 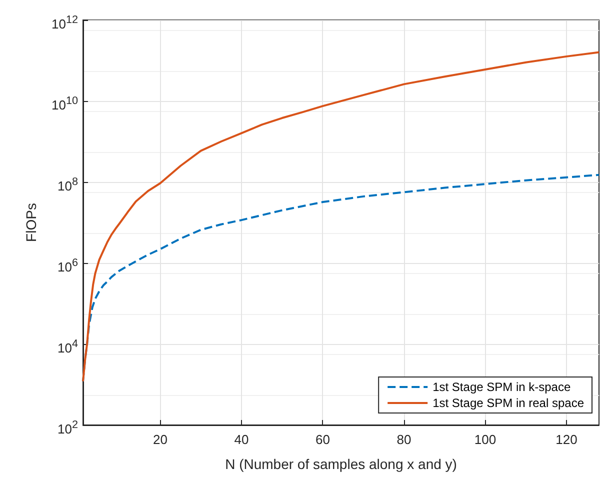 What do you see at coordinates (501, 387) in the screenshot?
I see `legend-label: 1st Stage SPM in k-space` at bounding box center [501, 387].